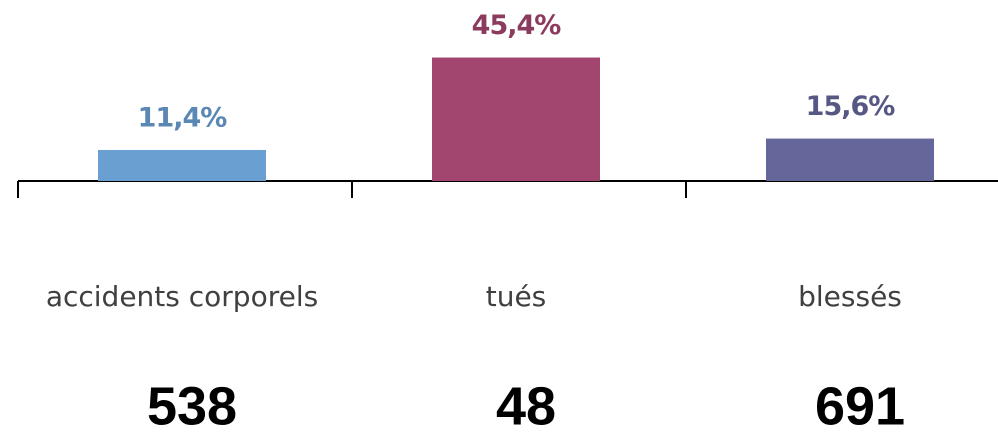 The height and width of the screenshot is (437, 998). What do you see at coordinates (516, 296) in the screenshot?
I see `category-label: tués` at bounding box center [516, 296].